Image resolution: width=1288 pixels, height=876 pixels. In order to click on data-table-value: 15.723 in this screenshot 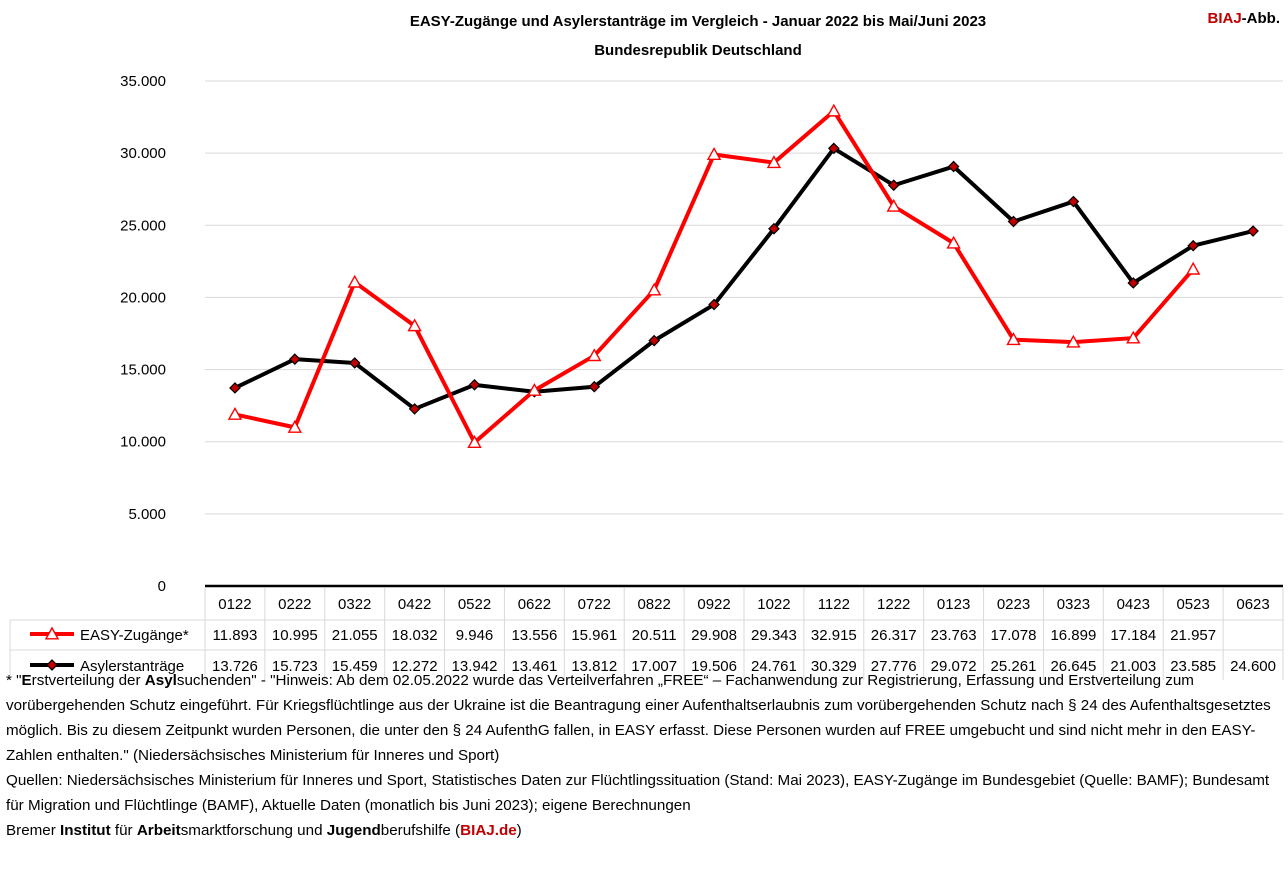, I will do `click(295, 666)`.